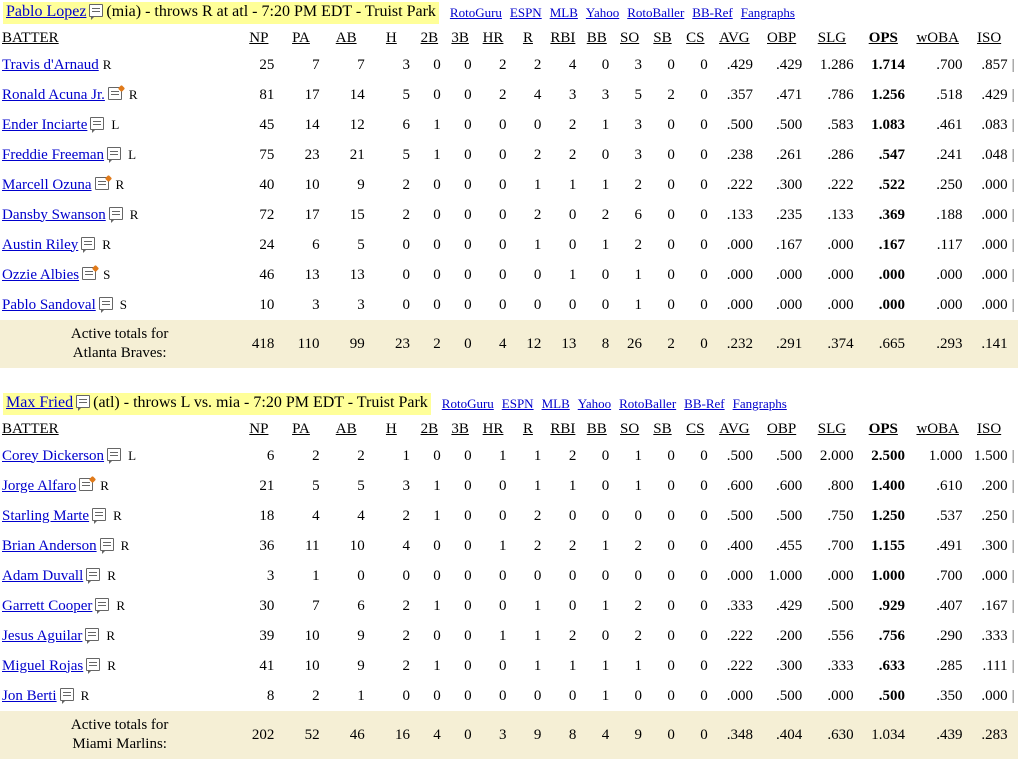 Image resolution: width=1024 pixels, height=774 pixels. What do you see at coordinates (49, 304) in the screenshot?
I see `batter-link: Pablo Sandoval` at bounding box center [49, 304].